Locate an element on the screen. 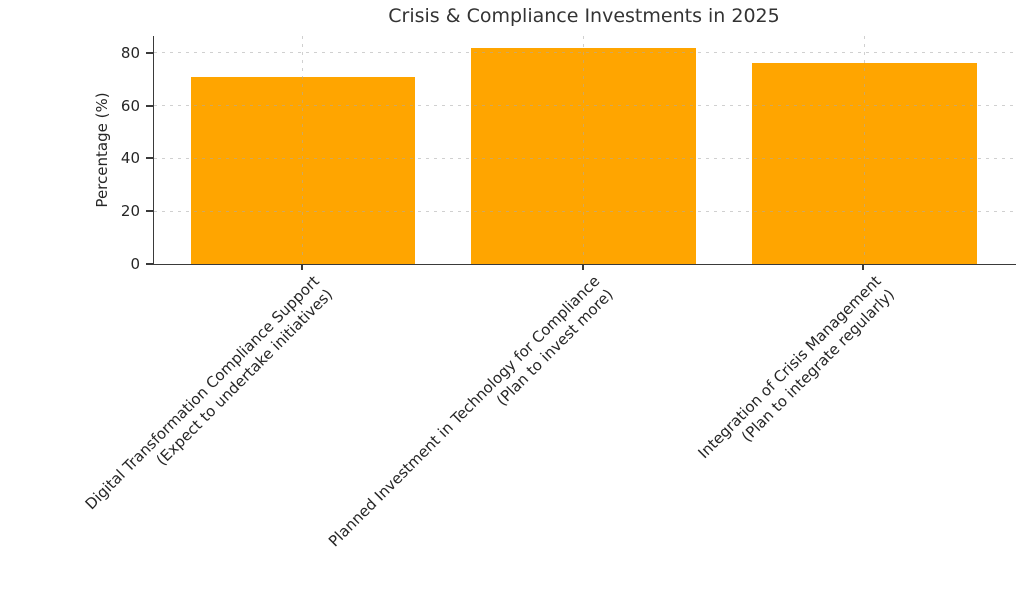 This screenshot has height=616, width=1024. y-tick-label: 0 is located at coordinates (135, 264).